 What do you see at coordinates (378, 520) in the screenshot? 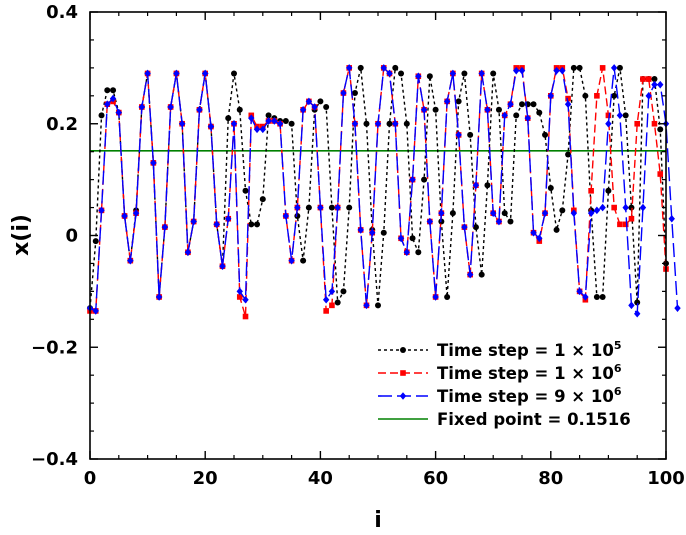
I see `x-axis-title: i` at bounding box center [378, 520].